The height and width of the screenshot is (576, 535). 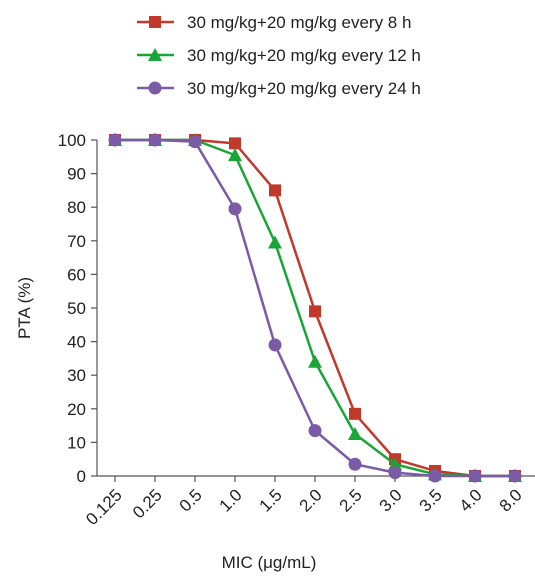 I want to click on x-tick-label: 0.25, so click(x=147, y=503).